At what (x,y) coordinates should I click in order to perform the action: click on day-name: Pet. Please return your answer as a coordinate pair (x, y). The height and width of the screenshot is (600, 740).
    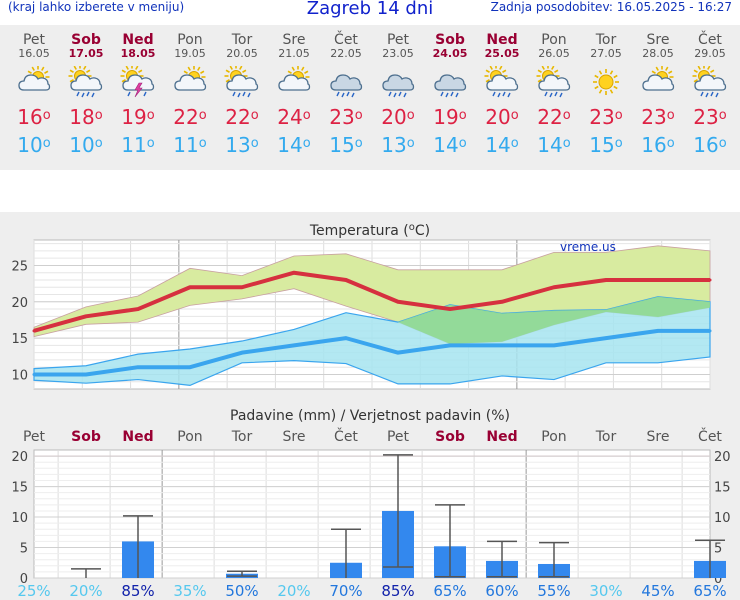
    Looking at the image, I should click on (34, 40).